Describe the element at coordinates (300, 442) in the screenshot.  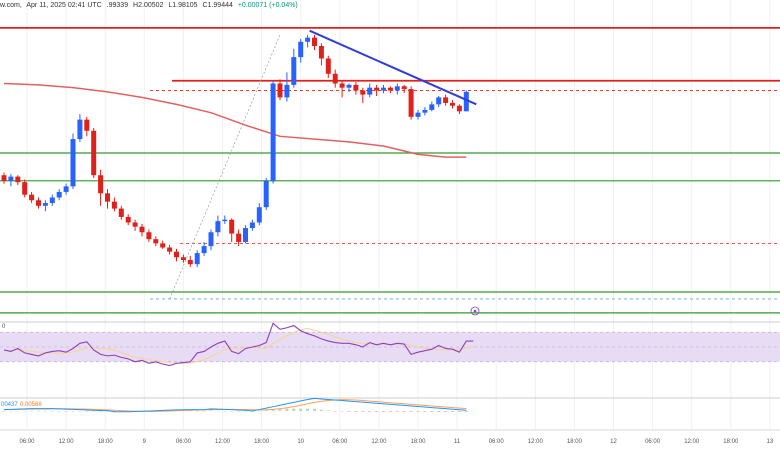
I see `time-tick-label: 10` at that location.